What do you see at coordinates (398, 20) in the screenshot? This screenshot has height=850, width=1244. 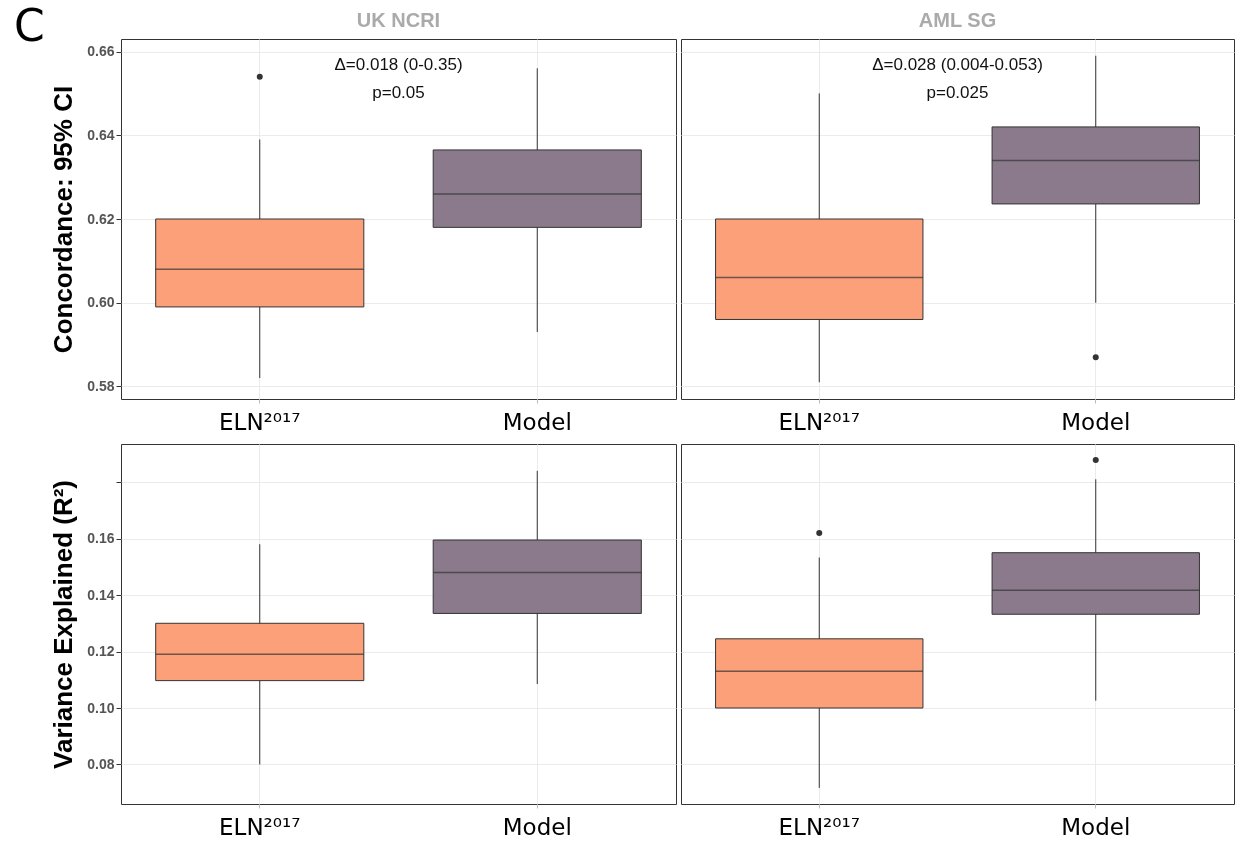 I see `chart-title: UK NCRI` at bounding box center [398, 20].